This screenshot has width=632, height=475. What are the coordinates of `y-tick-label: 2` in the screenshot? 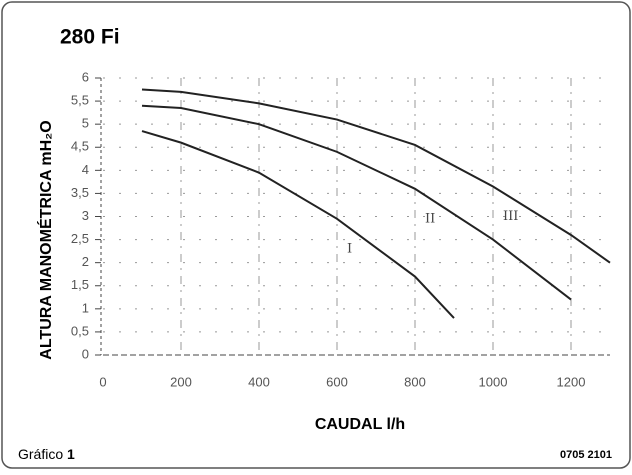 It's located at (85, 261).